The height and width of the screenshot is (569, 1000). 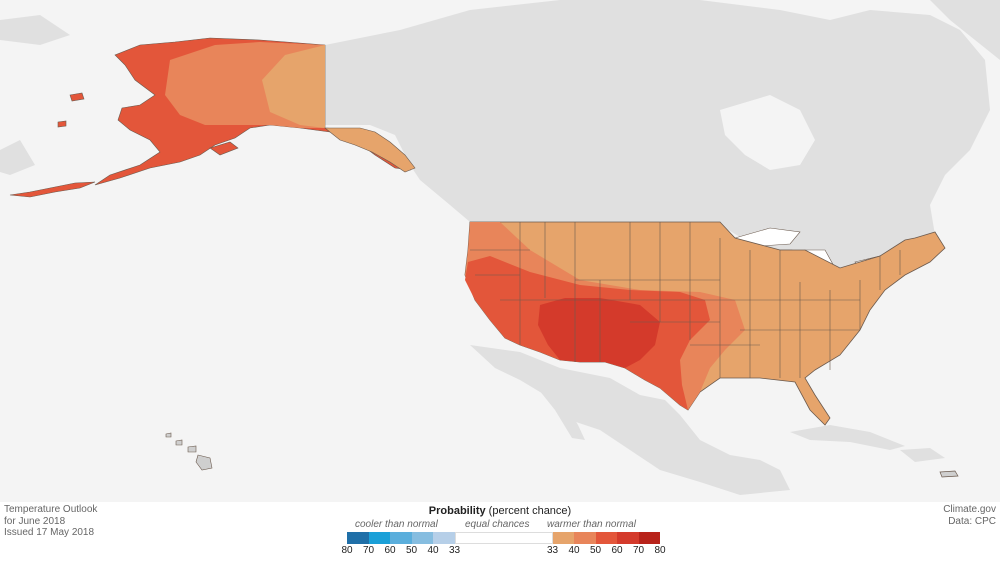 What do you see at coordinates (35, 521) in the screenshot?
I see `caption-period: for June 2018` at bounding box center [35, 521].